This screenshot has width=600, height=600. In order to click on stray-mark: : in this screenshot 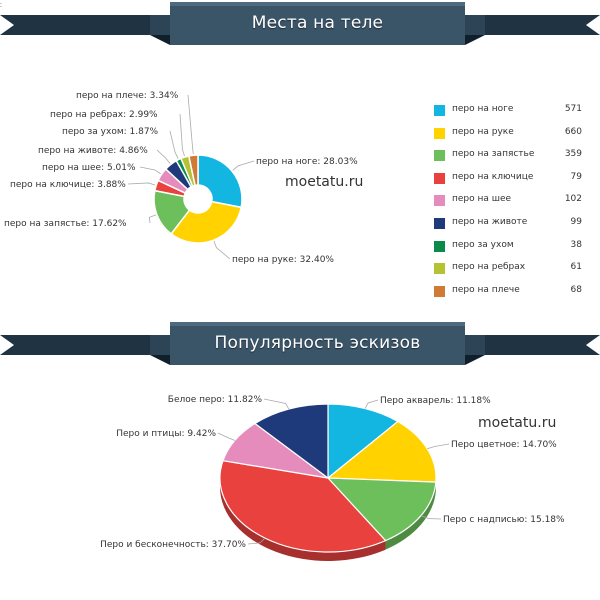, I will do `click(1, 5)`.